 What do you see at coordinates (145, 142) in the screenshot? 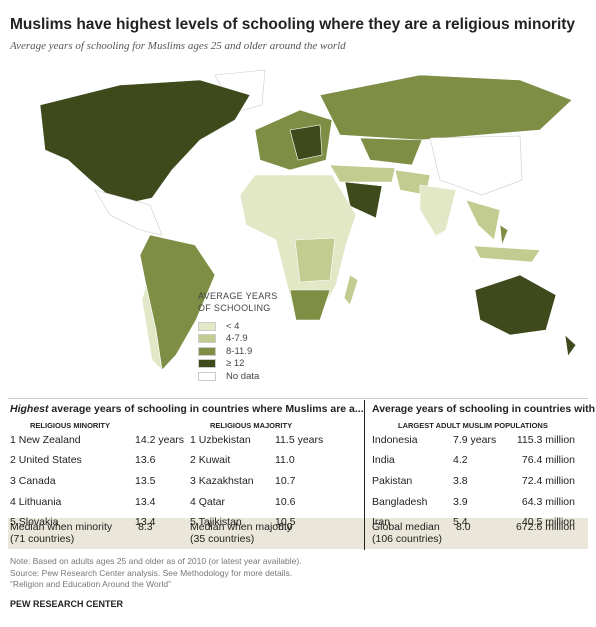
I see `north-america` at bounding box center [145, 142].